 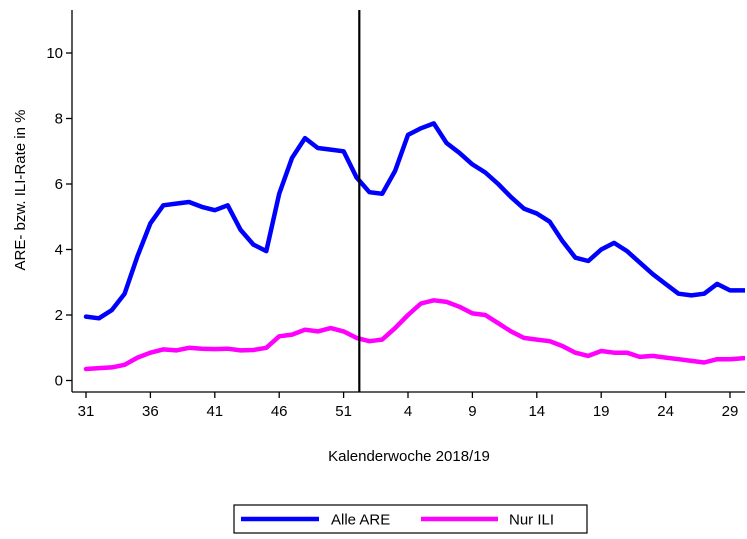 I want to click on legend-label: Nur ILI, so click(x=531, y=520).